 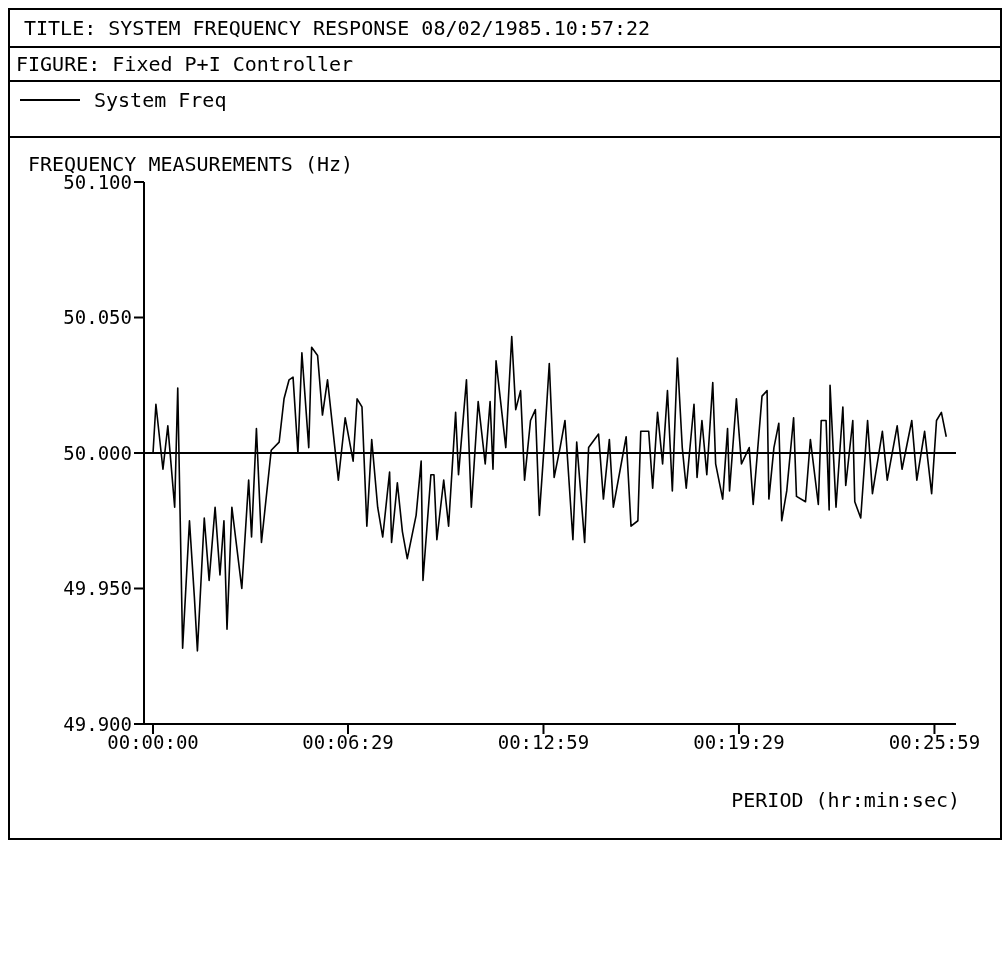 What do you see at coordinates (739, 742) in the screenshot?
I see `x-tick-label: 00:19:29` at bounding box center [739, 742].